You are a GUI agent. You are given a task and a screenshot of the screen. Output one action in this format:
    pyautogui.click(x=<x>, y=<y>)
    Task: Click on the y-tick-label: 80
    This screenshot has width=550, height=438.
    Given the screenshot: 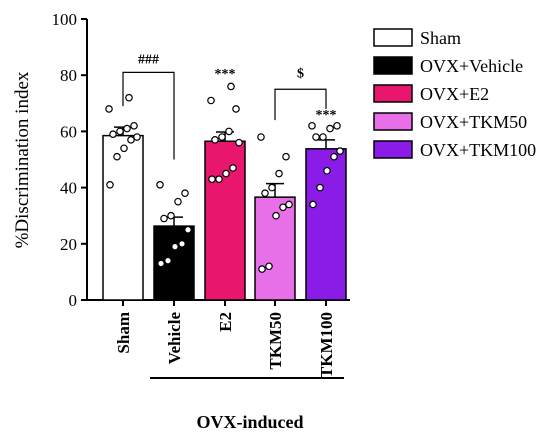 What is the action you would take?
    pyautogui.click(x=68, y=75)
    